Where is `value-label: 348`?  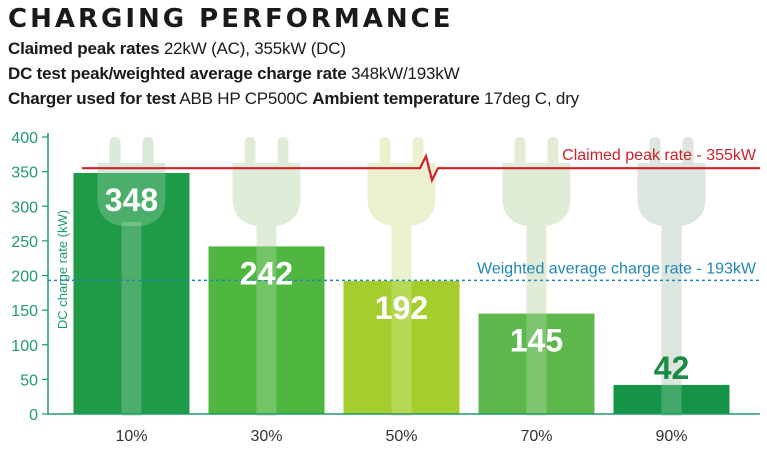 value-label: 348 is located at coordinates (131, 200).